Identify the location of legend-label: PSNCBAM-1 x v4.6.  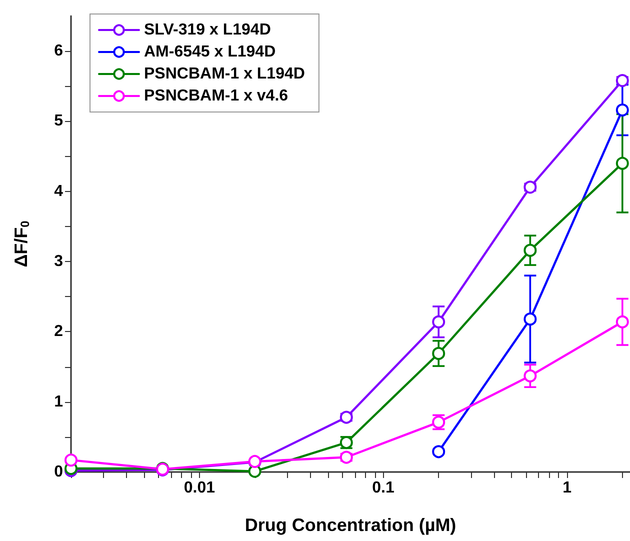
(216, 96).